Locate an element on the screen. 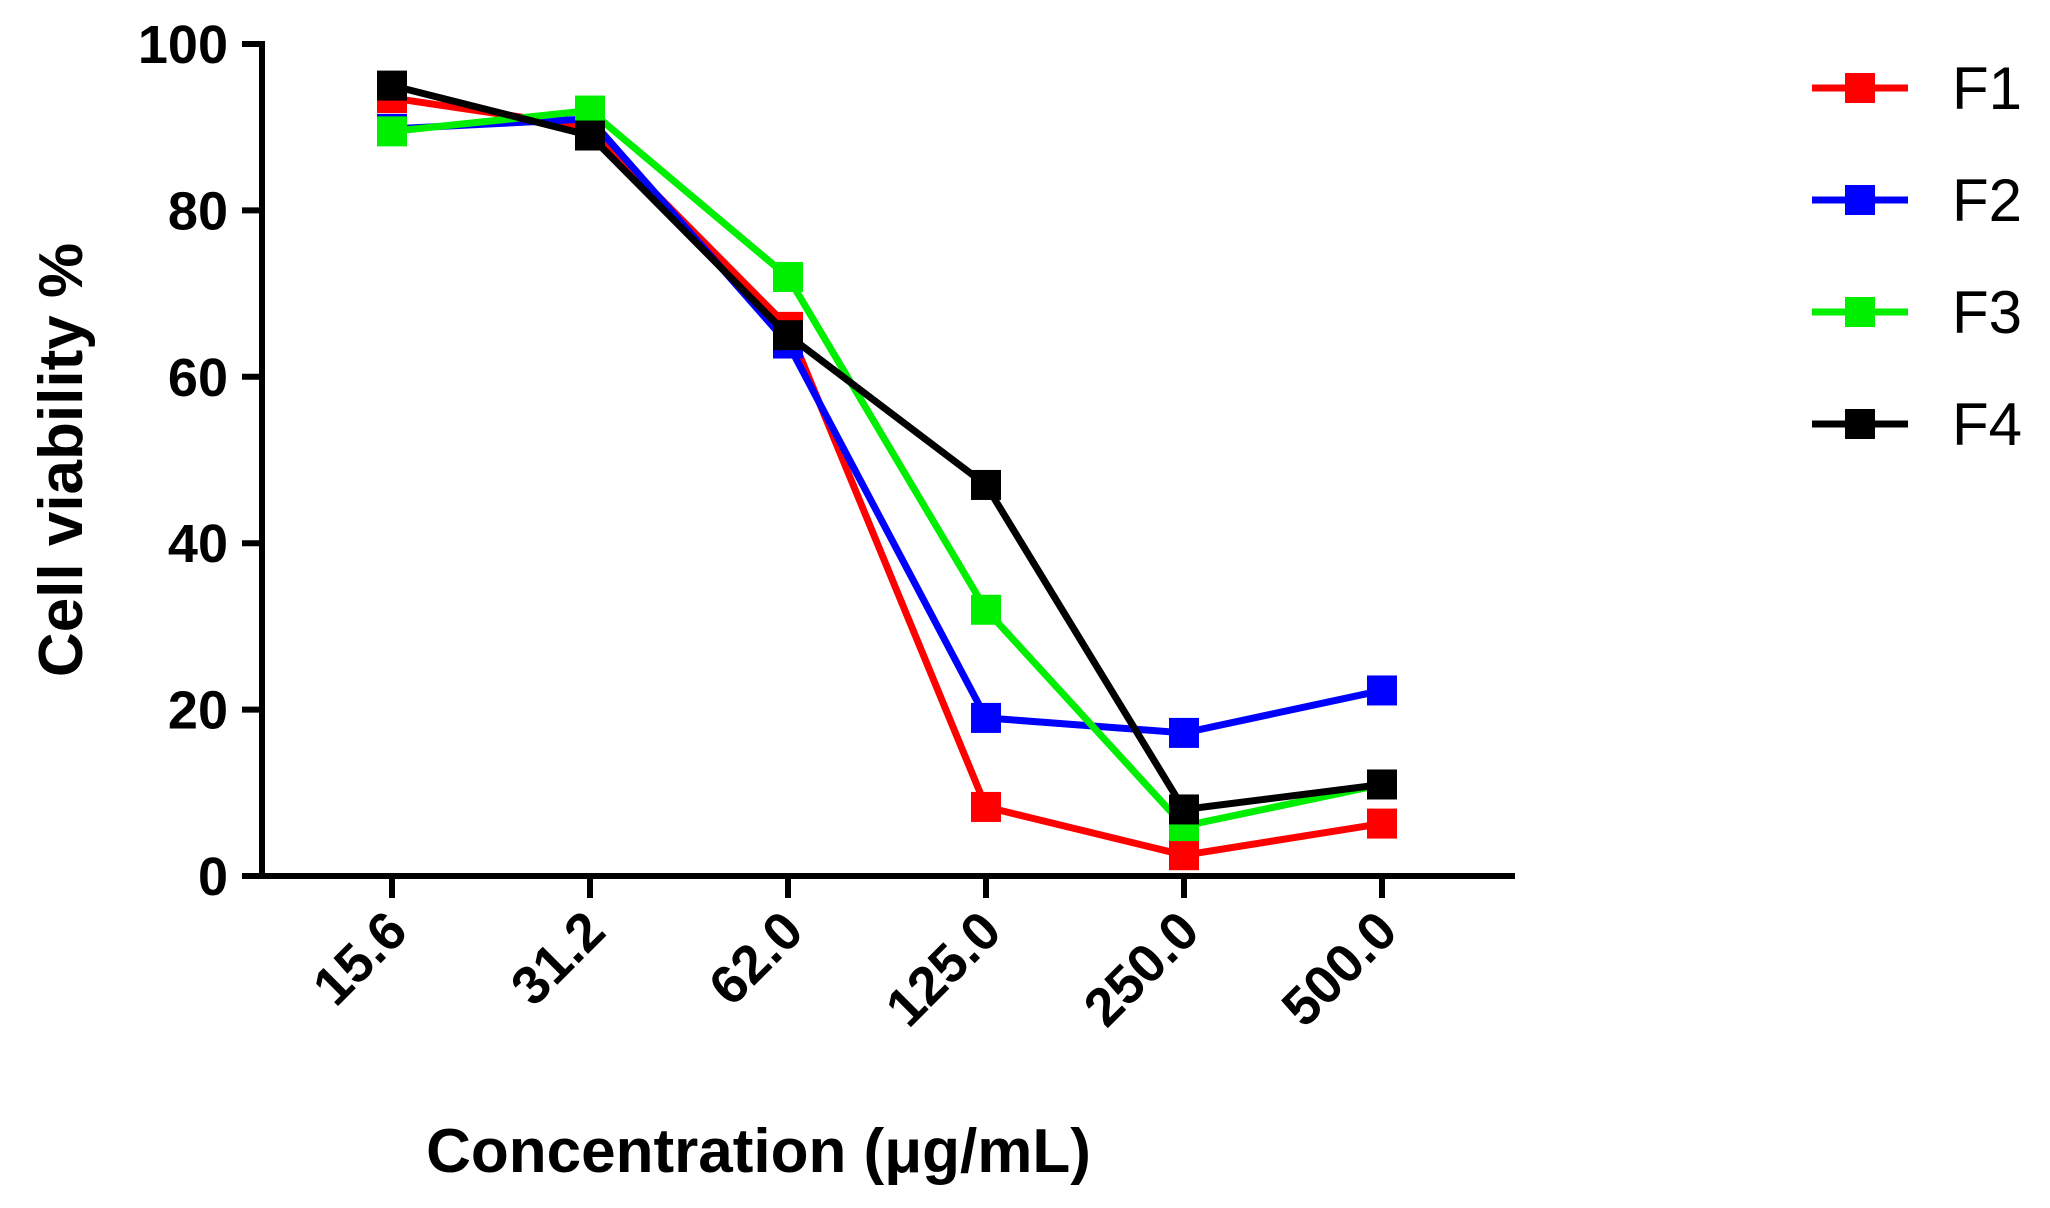 The height and width of the screenshot is (1208, 2050). legend-item-F2: F2 is located at coordinates (1917, 200).